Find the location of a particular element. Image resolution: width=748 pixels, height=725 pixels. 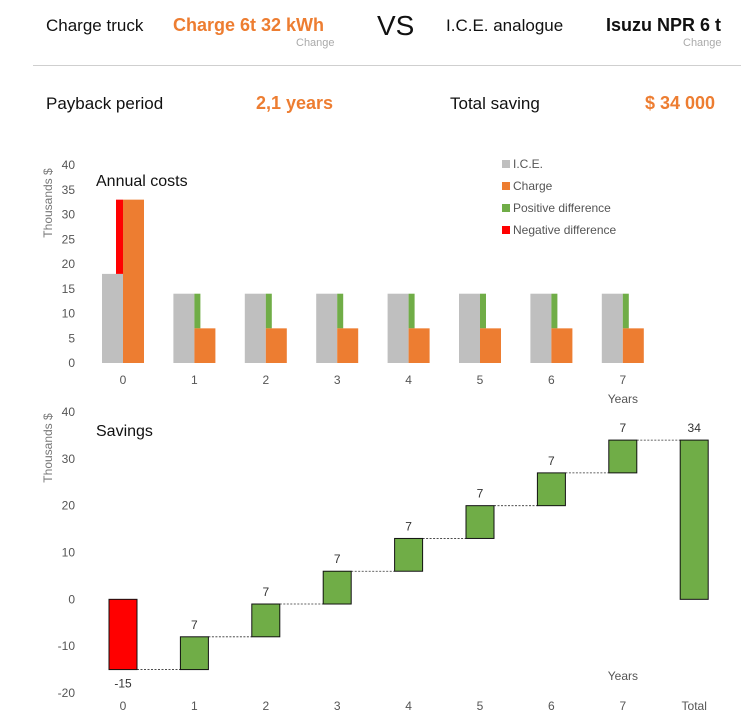

ice-label: I.C.E. analogue is located at coordinates (505, 25).